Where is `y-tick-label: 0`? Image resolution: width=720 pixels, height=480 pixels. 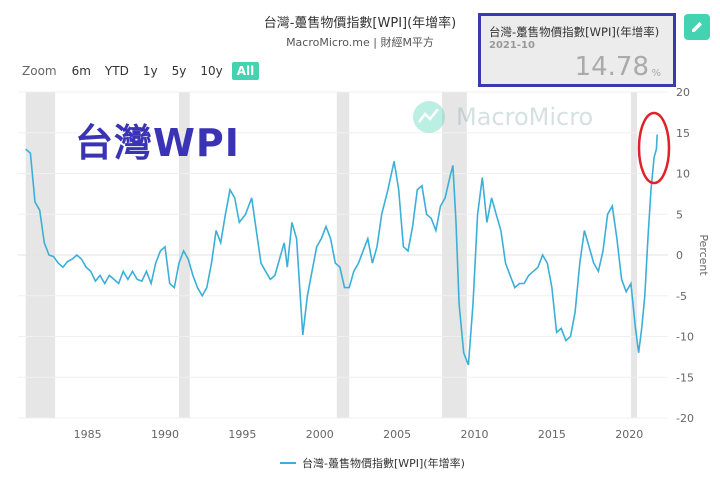
y-tick-label: 0 is located at coordinates (679, 255).